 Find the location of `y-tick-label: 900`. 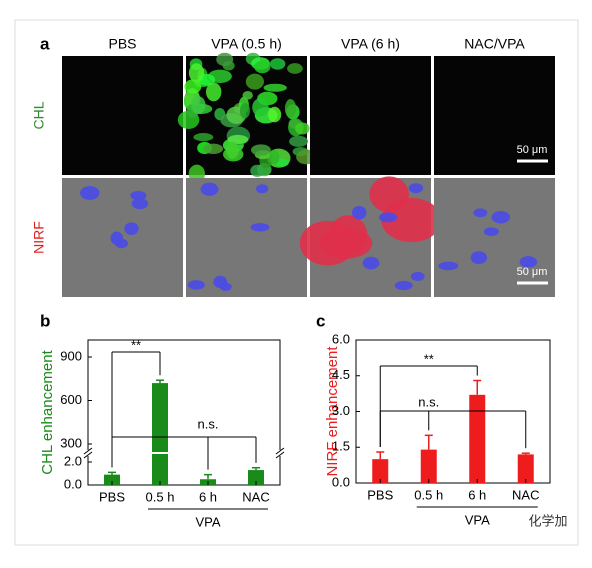

y-tick-label: 900 is located at coordinates (71, 355).